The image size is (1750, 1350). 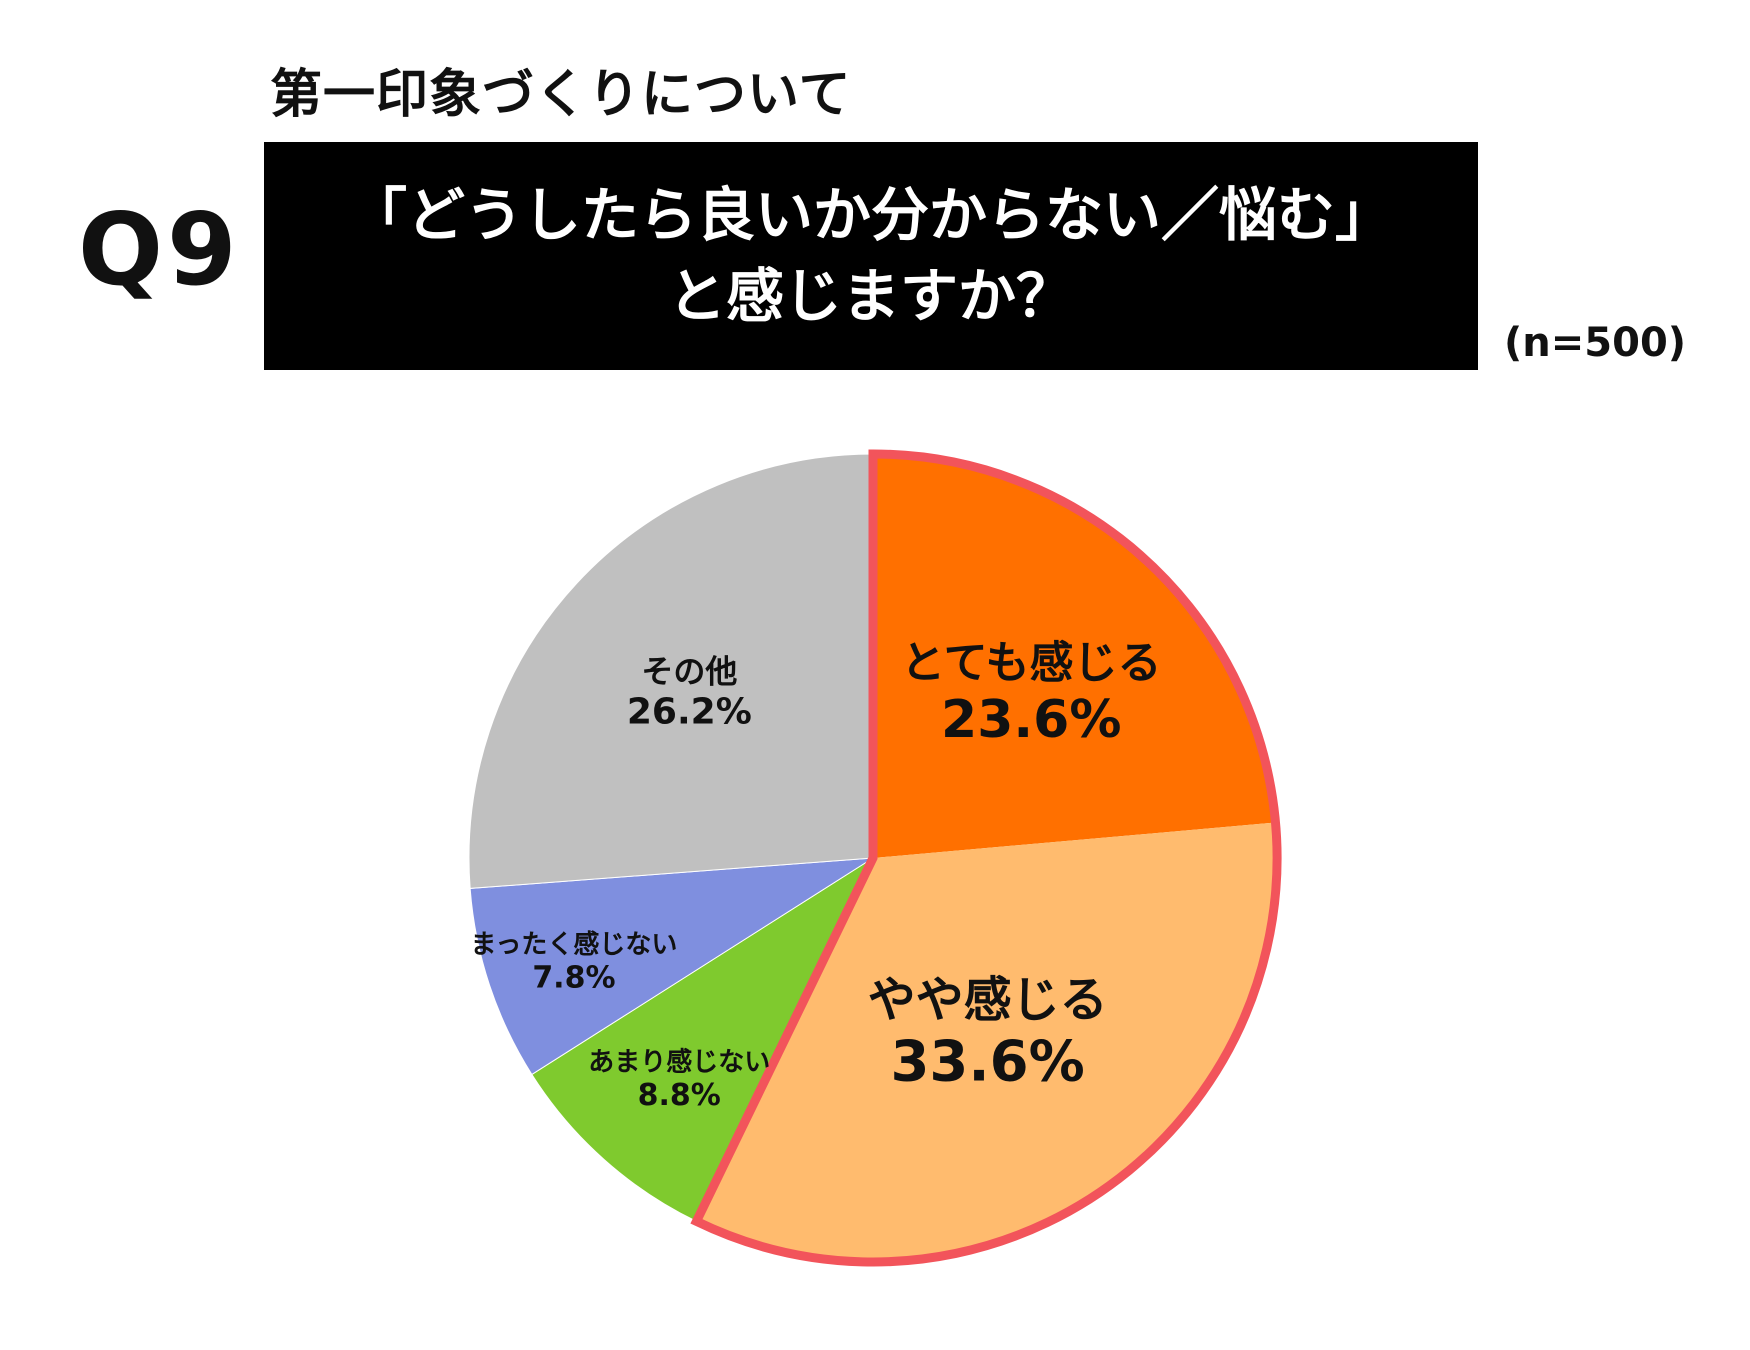 I want to click on slice-value-5: 26.2%, so click(x=689, y=712).